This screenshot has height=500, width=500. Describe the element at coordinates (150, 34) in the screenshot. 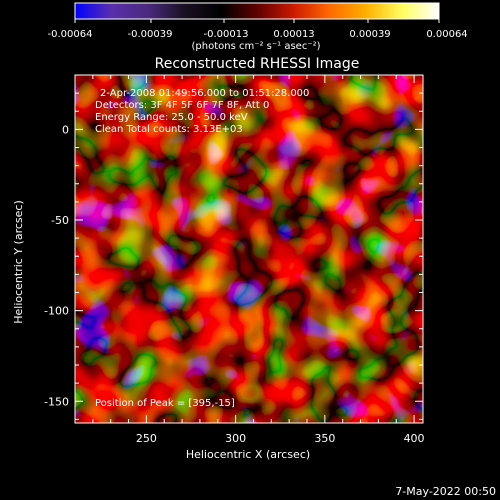

I see `colorbar-tick-1: -0.00039` at that location.